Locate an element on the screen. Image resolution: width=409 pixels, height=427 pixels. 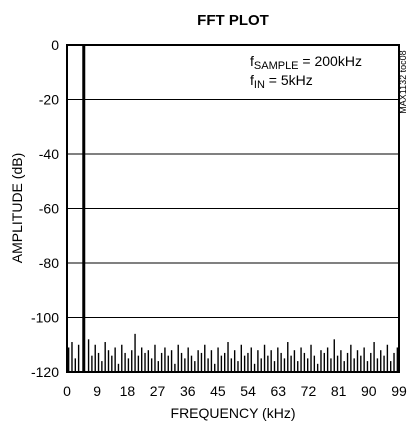
x-tick-label: 72 is located at coordinates (309, 391).